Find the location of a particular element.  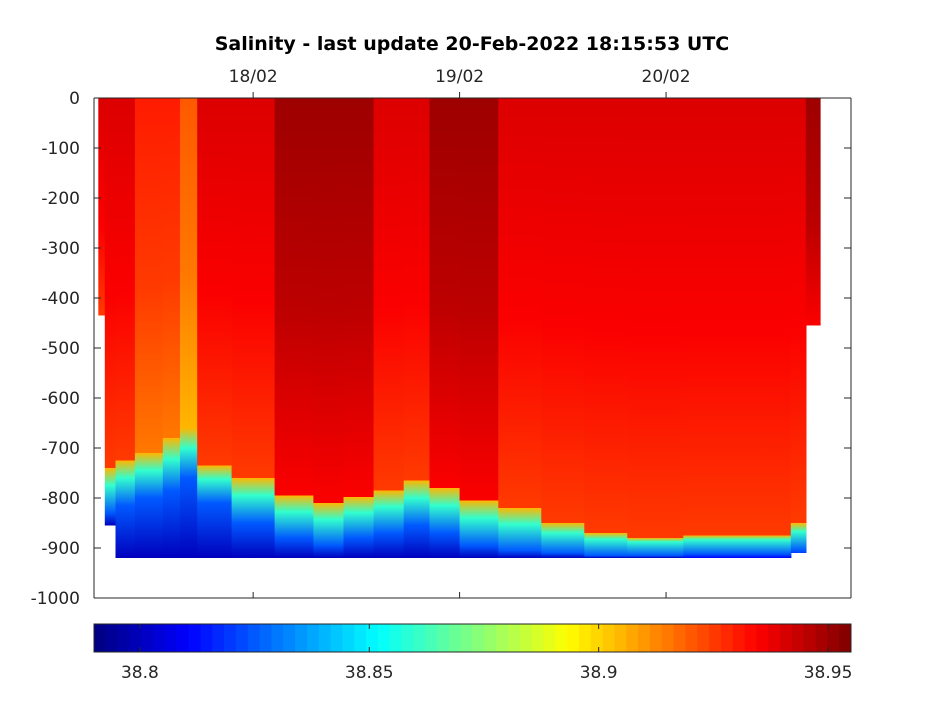

y-tick-label: -300 is located at coordinates (60, 249).